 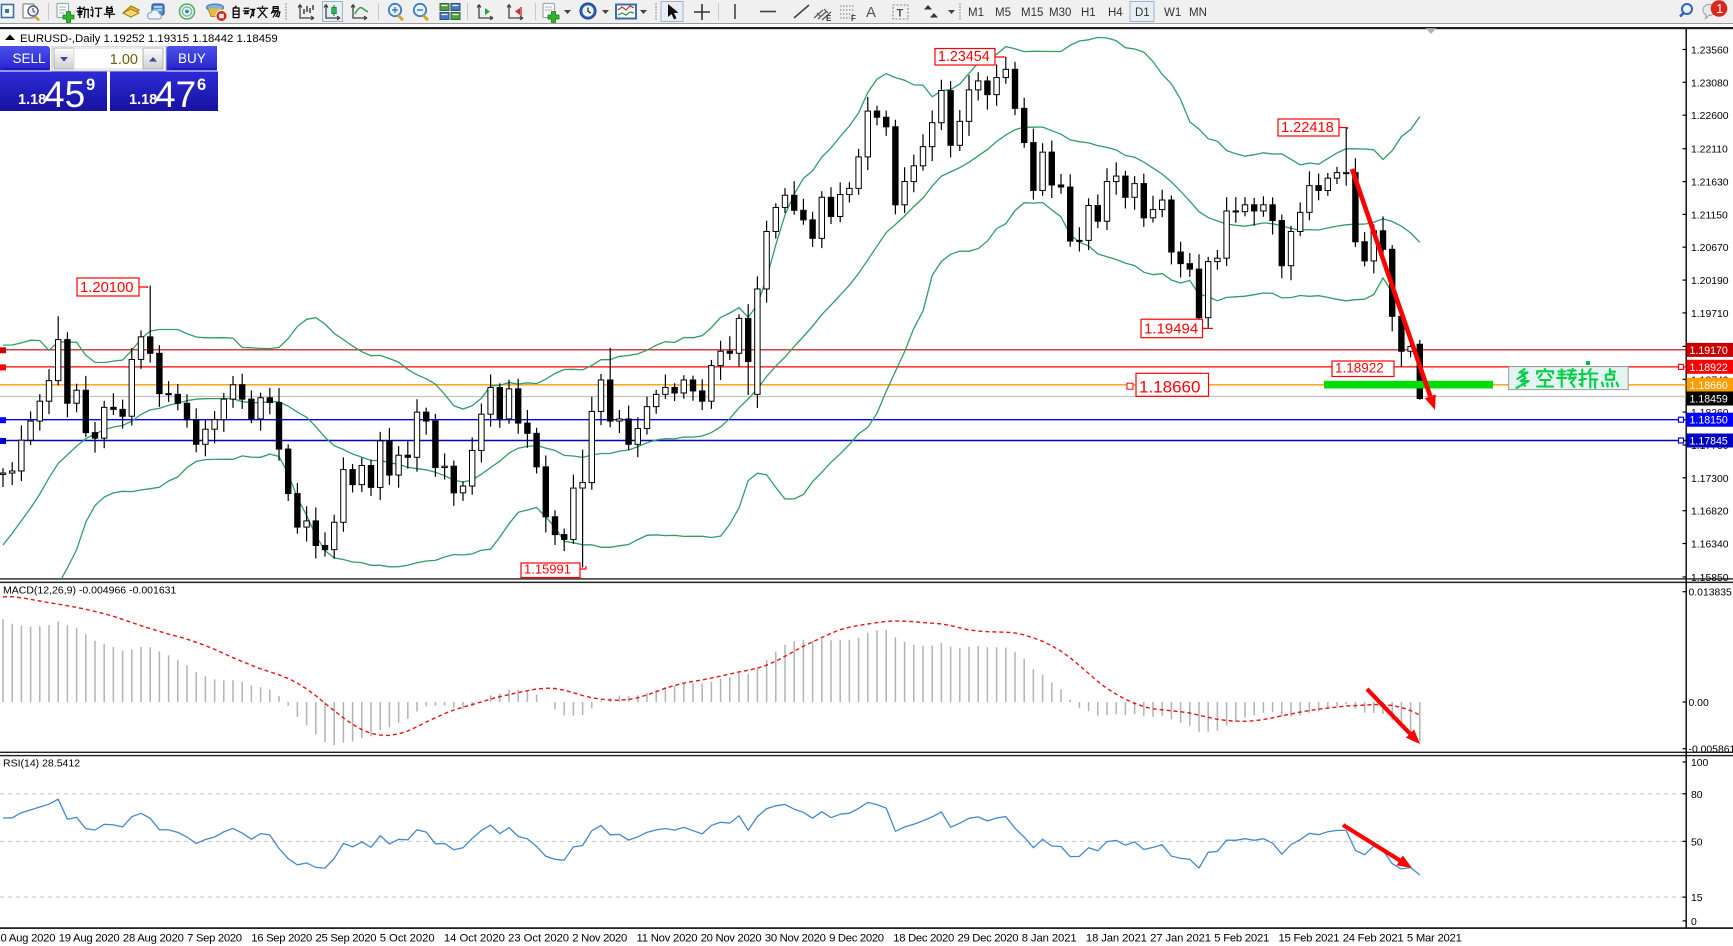 I want to click on svg-text: 1.23080, so click(x=1710, y=83).